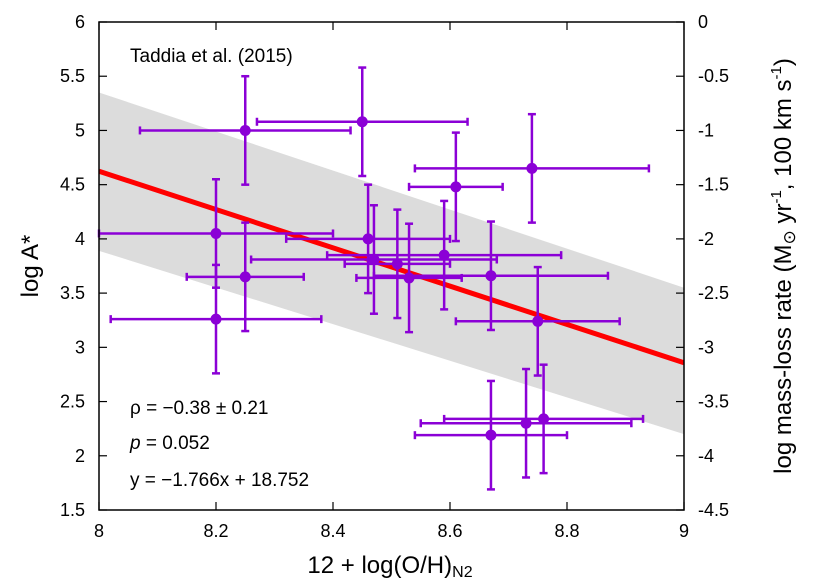 This screenshot has width=830, height=581. What do you see at coordinates (713, 293) in the screenshot?
I see `y2-tick-label: -2.5` at bounding box center [713, 293].